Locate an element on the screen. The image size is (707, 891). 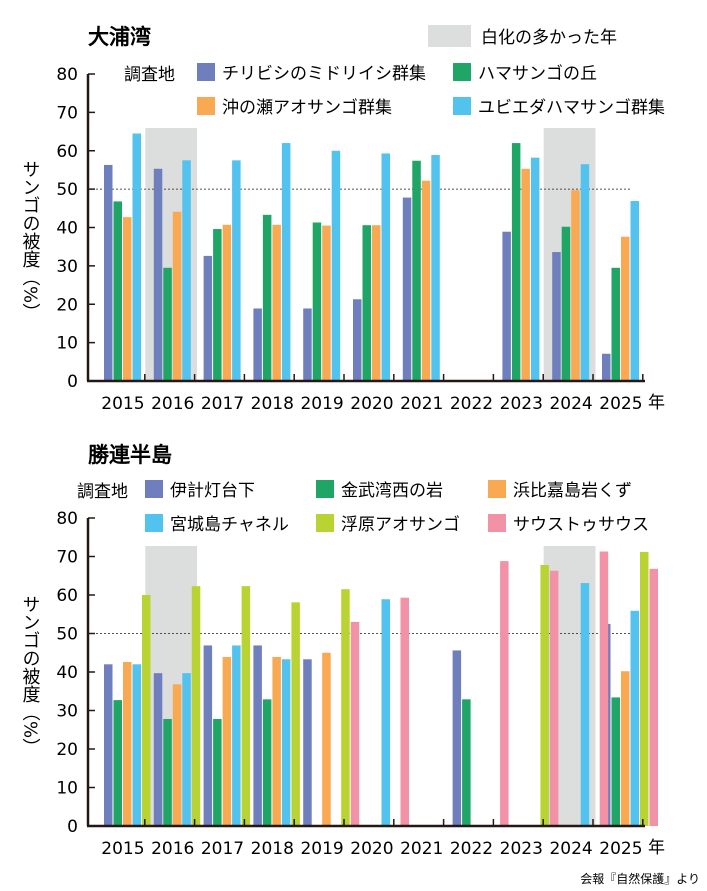
bar-s2-2023 is located at coordinates (525, 274).